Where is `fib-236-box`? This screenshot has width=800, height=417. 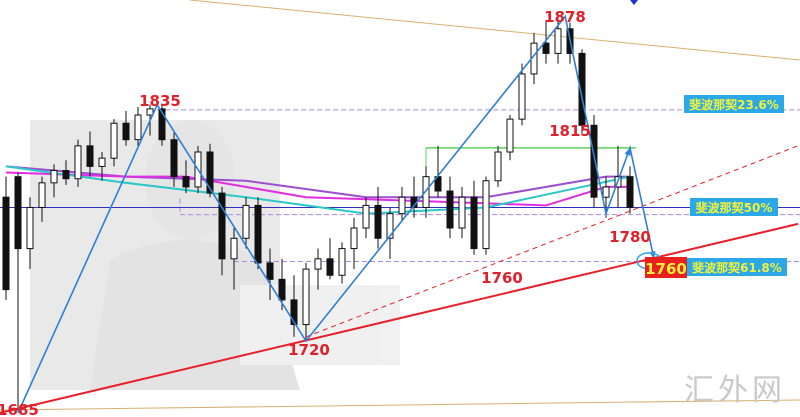 fib-236-box is located at coordinates (734, 104).